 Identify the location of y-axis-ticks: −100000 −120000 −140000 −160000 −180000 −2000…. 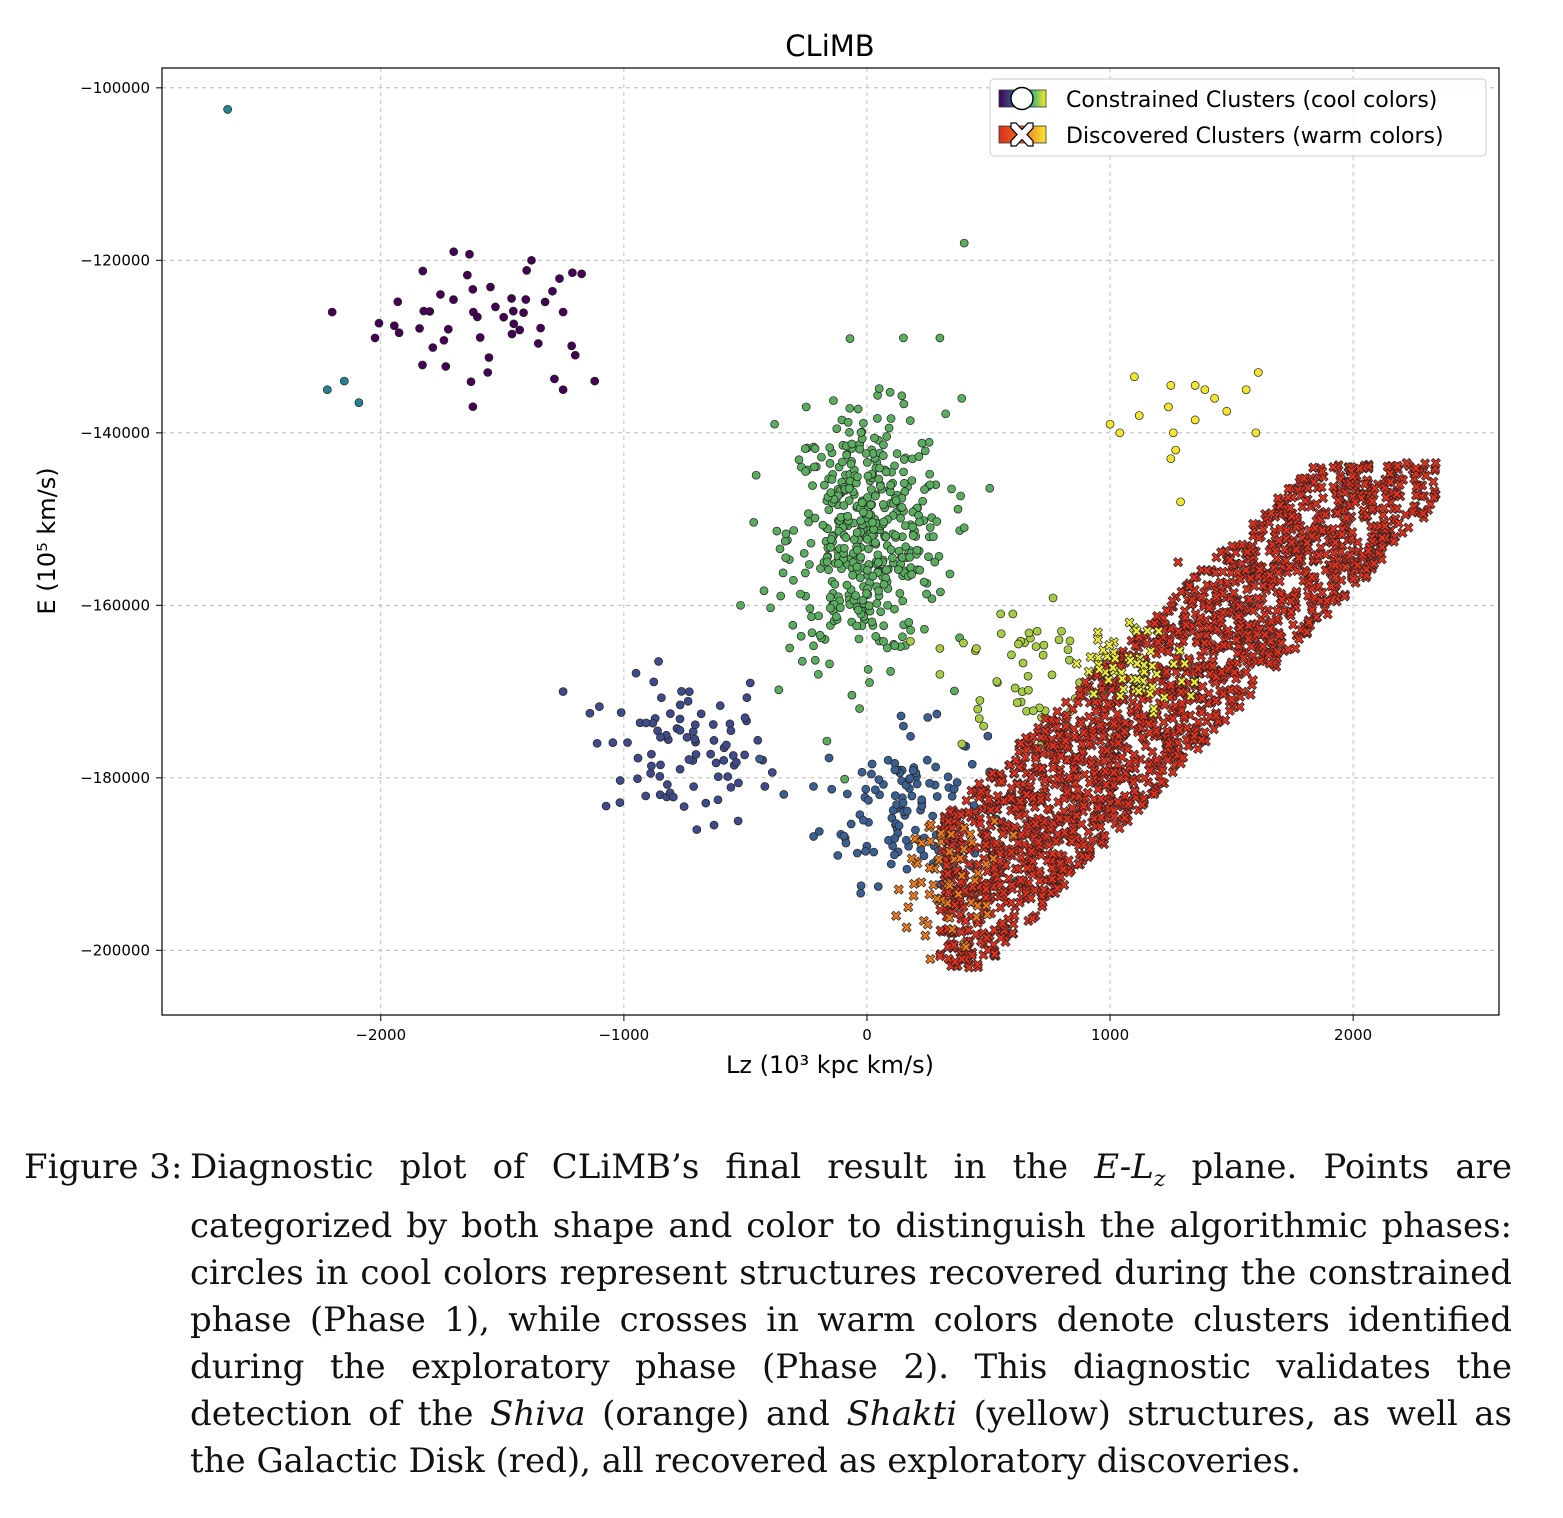
(121, 519).